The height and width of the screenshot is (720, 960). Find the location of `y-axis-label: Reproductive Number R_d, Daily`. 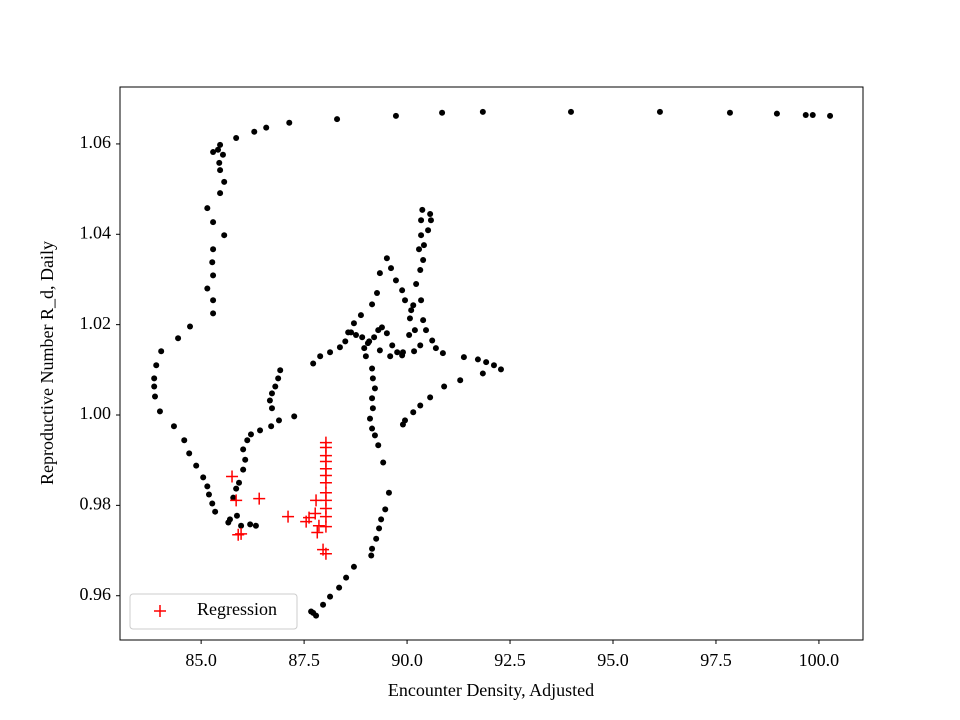

y-axis-label: Reproductive Number R_d, Daily is located at coordinates (47, 363).